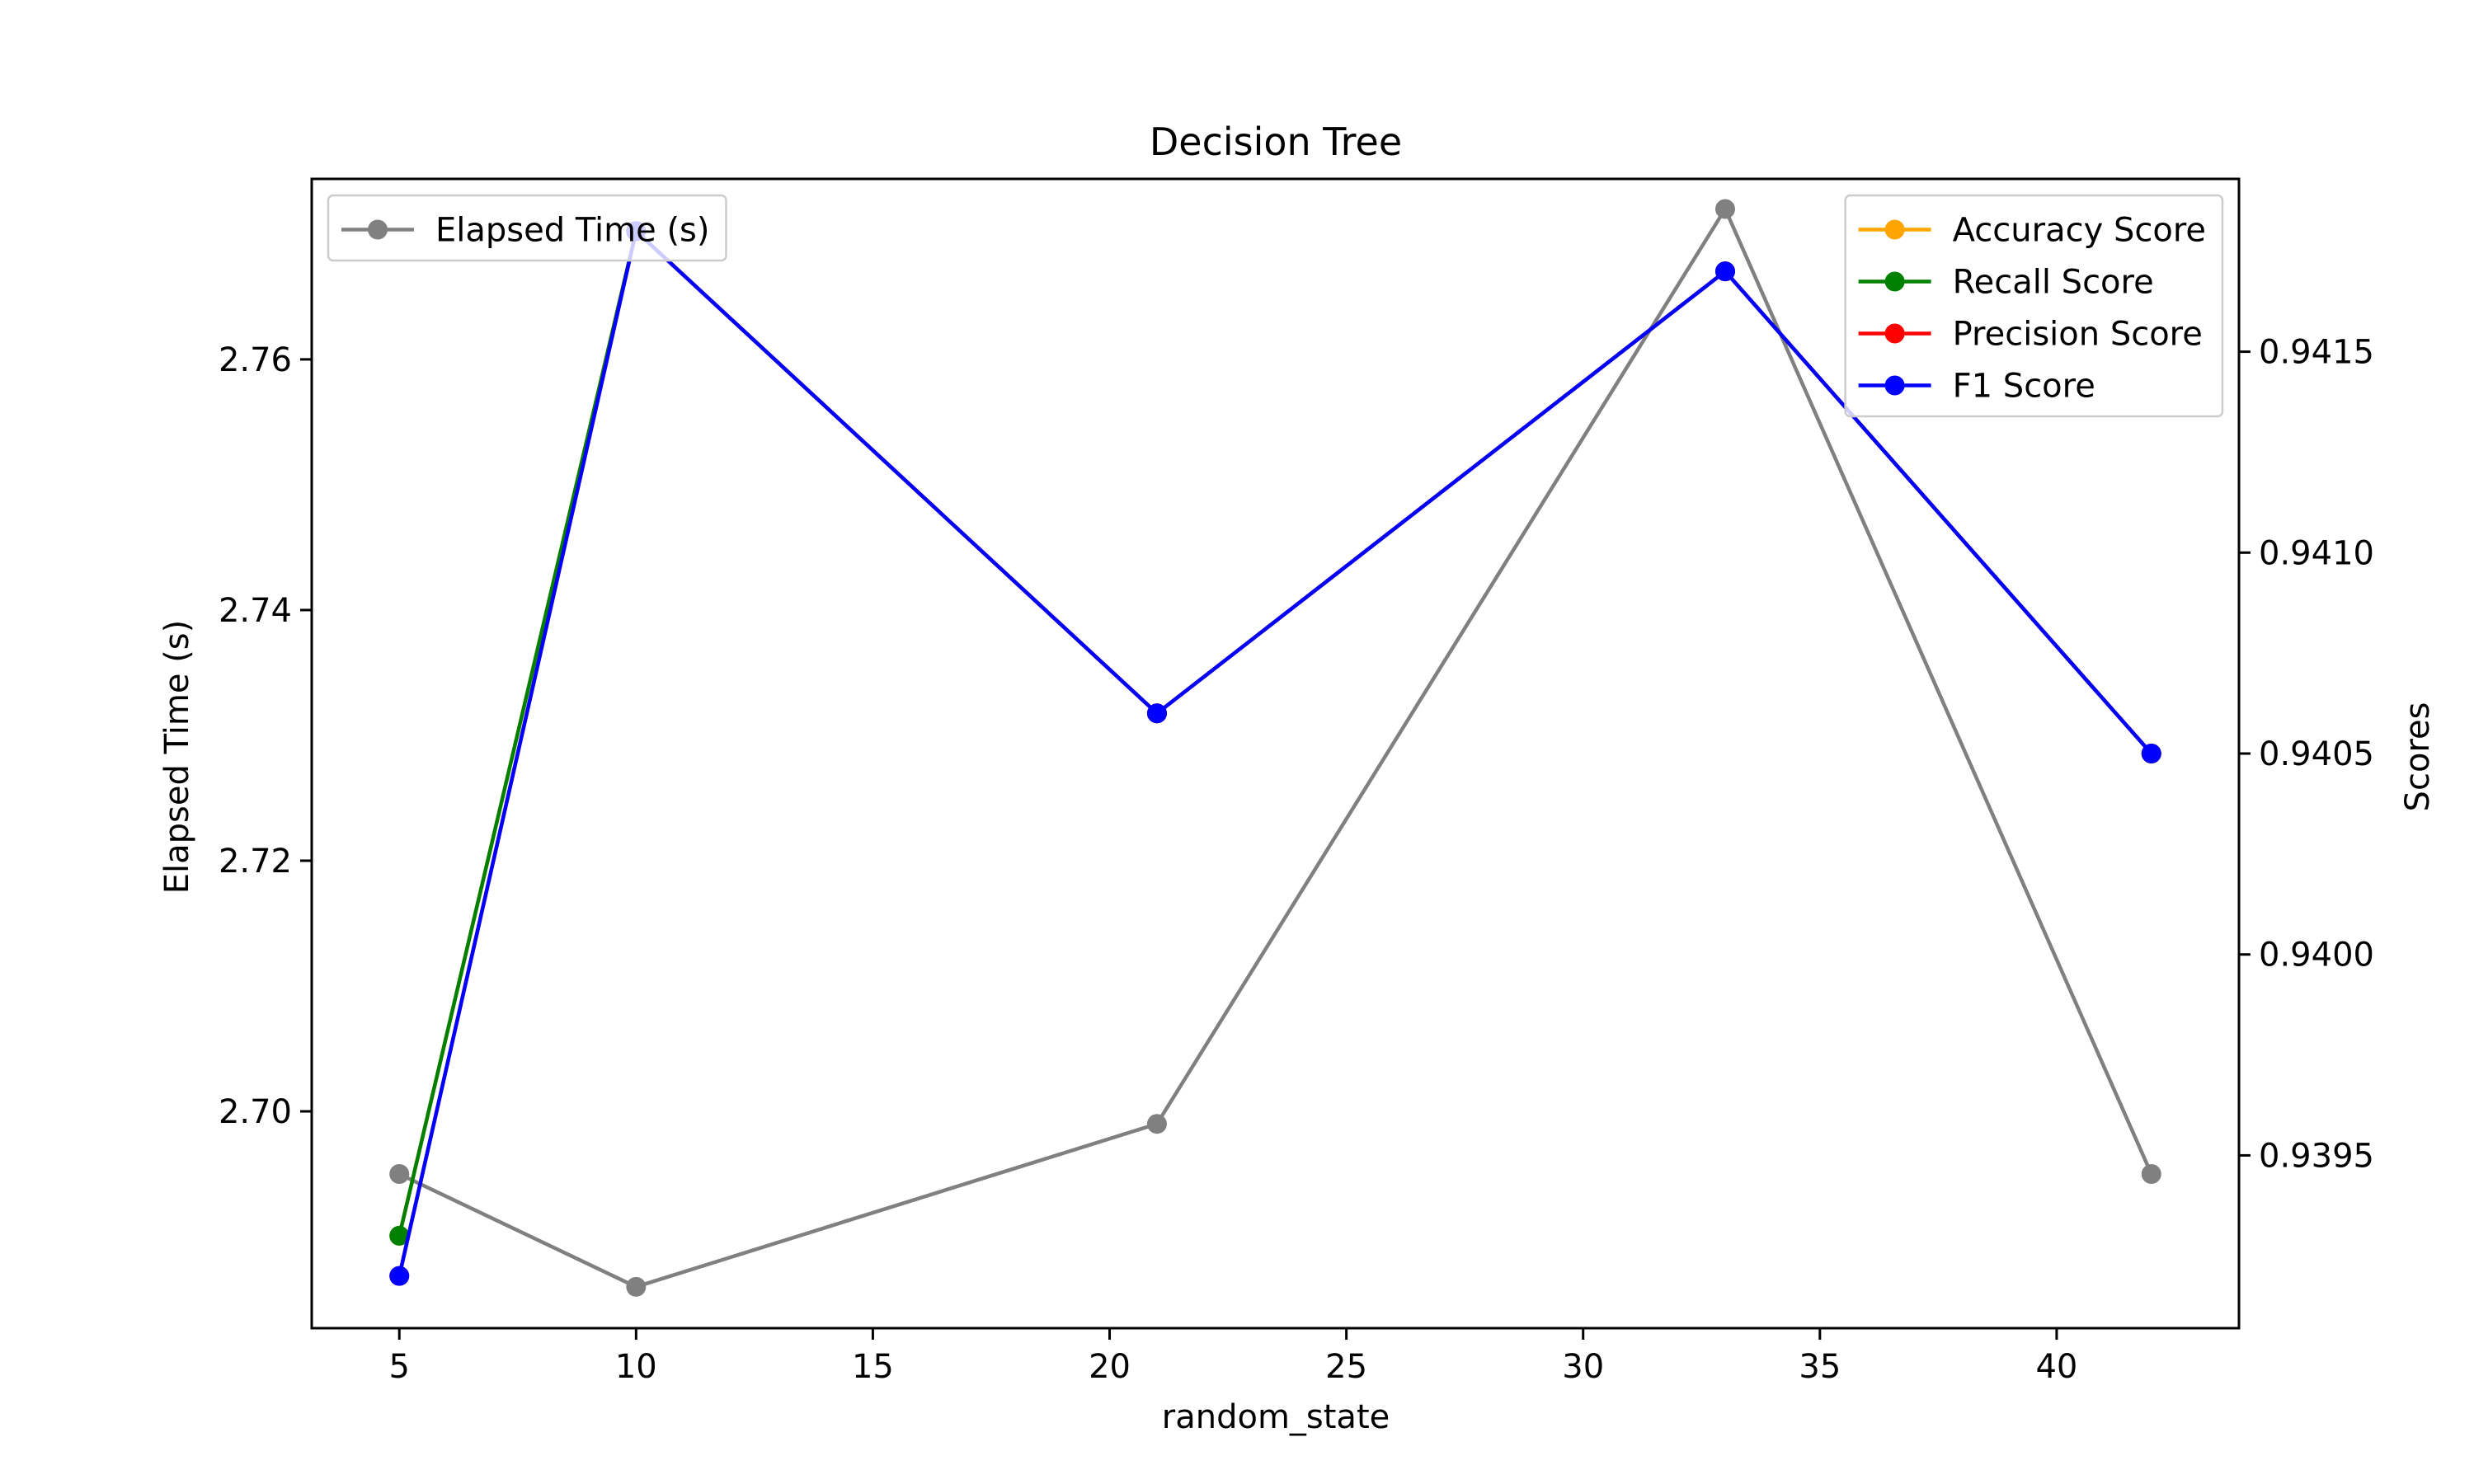 The height and width of the screenshot is (1484, 2474). What do you see at coordinates (1894, 281) in the screenshot?
I see `legend-marker-recall-score` at bounding box center [1894, 281].